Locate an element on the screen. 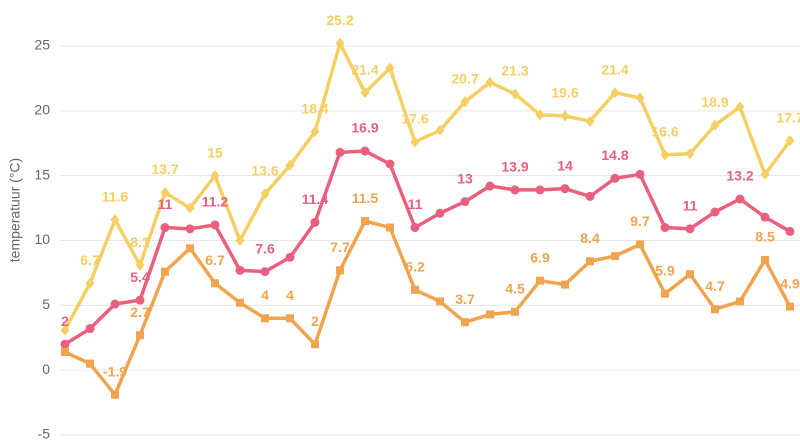 Image resolution: width=800 pixels, height=440 pixels. data-label: 11 is located at coordinates (165, 204).